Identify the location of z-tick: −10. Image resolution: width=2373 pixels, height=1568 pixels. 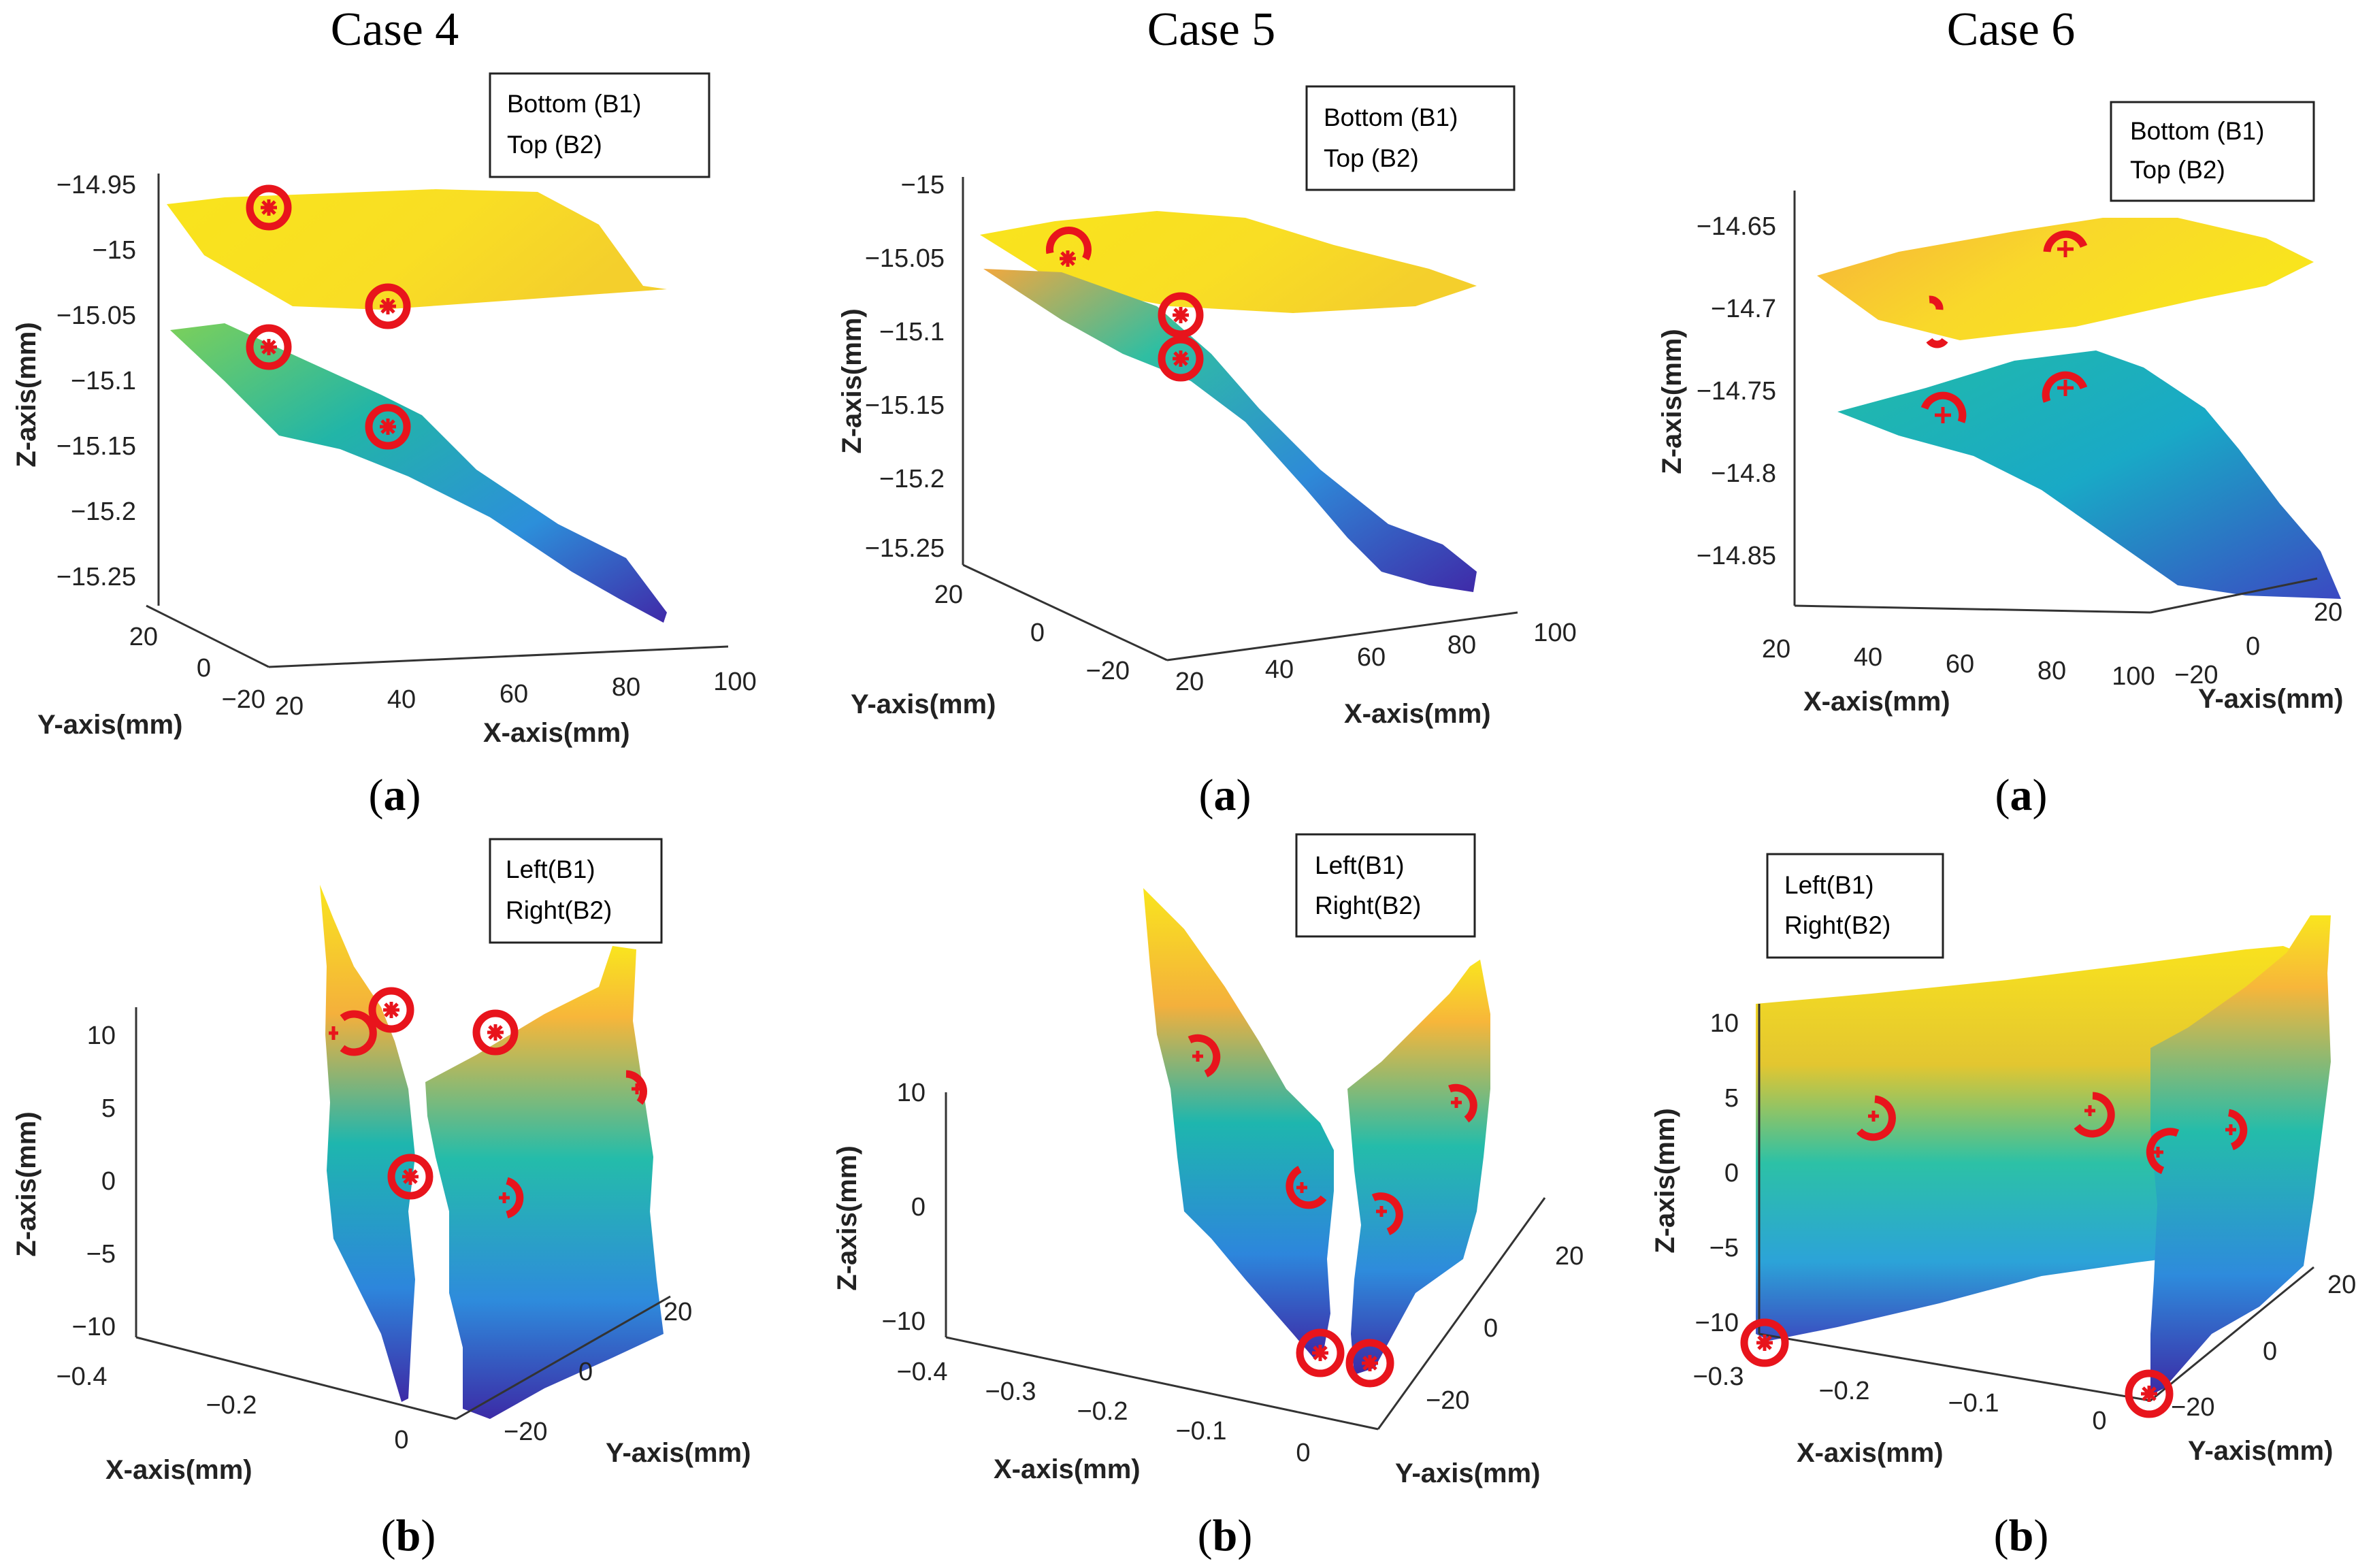
(94, 1327).